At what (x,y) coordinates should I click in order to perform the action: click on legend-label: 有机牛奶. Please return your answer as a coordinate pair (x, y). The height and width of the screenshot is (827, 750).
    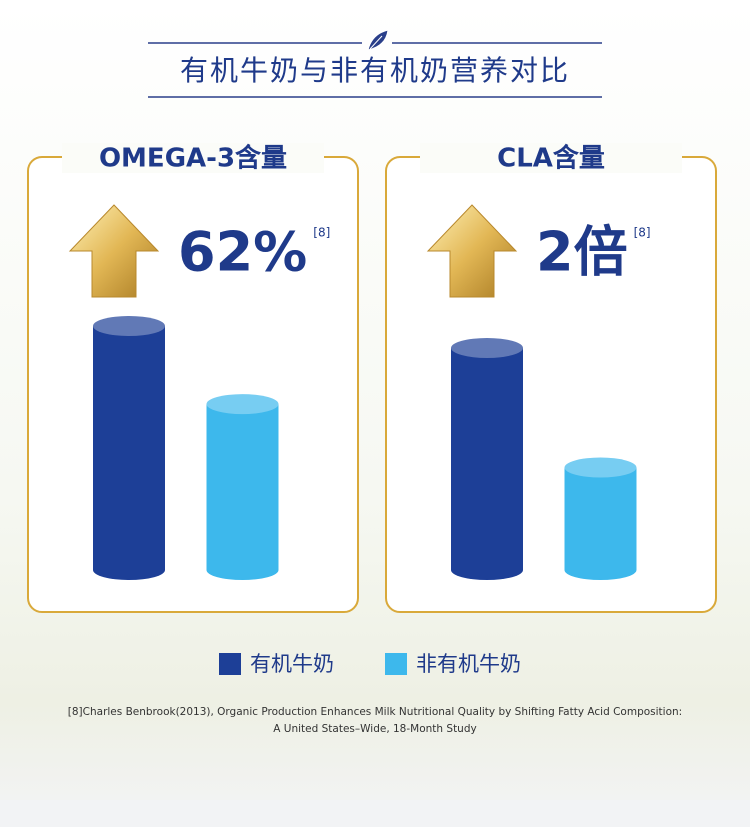
    Looking at the image, I should click on (292, 664).